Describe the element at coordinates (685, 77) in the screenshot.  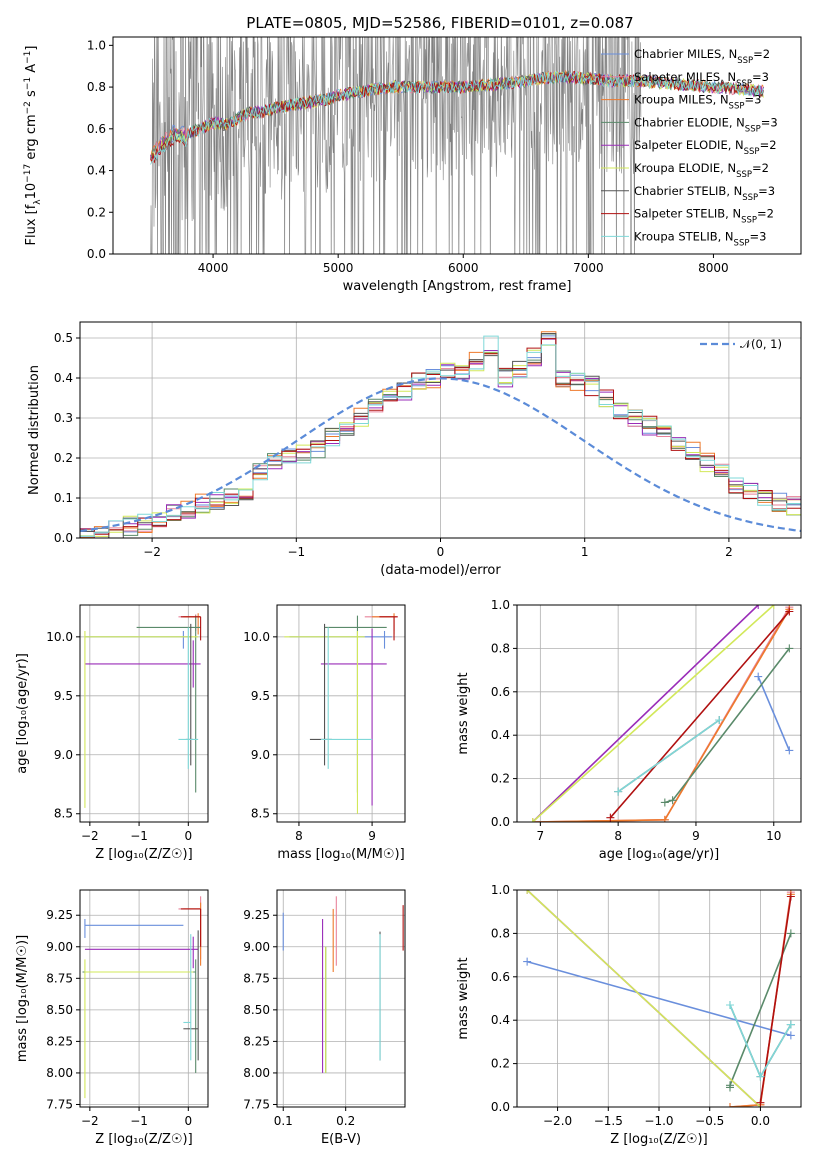
I see `legend-label: Salpeter MILES, N` at that location.